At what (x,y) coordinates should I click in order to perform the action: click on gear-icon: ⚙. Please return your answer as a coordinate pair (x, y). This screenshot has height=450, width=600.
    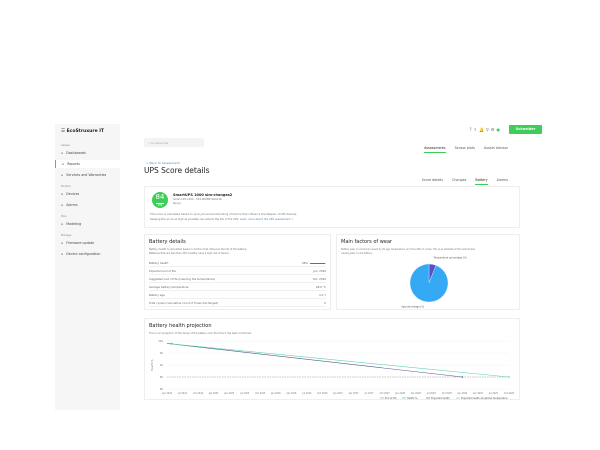
    Looking at the image, I should click on (493, 129).